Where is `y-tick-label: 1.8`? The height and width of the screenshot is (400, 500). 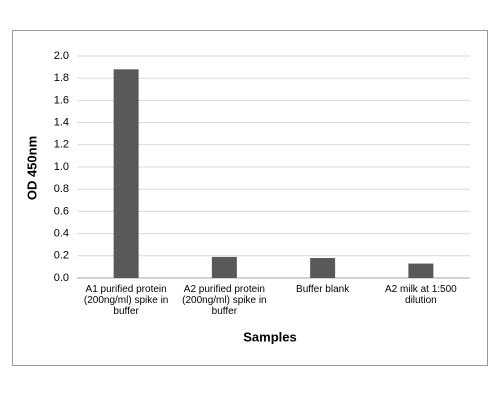
y-tick-label: 1.8 is located at coordinates (61, 78).